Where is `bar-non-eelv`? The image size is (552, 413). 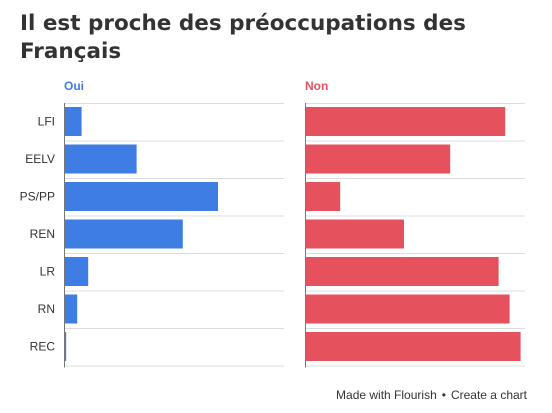
bar-non-eelv is located at coordinates (378, 159).